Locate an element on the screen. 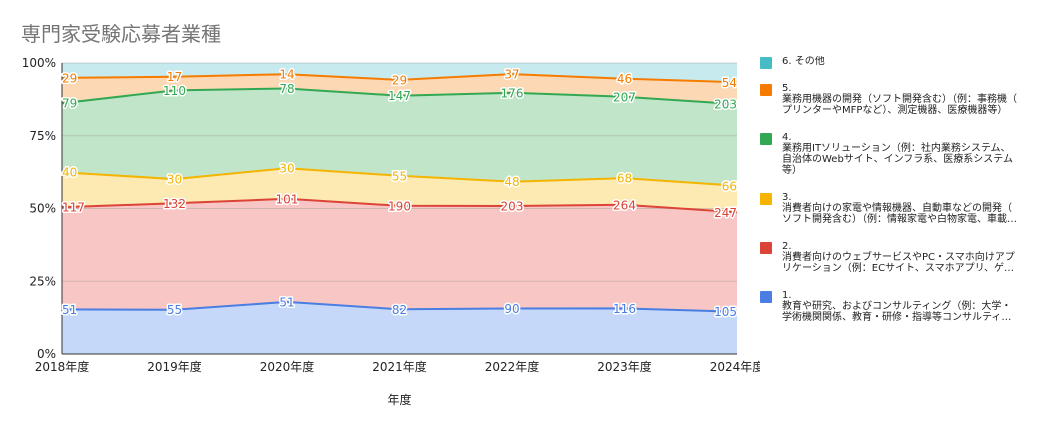 The height and width of the screenshot is (429, 1064). y-tick-label: 75% is located at coordinates (42, 136).